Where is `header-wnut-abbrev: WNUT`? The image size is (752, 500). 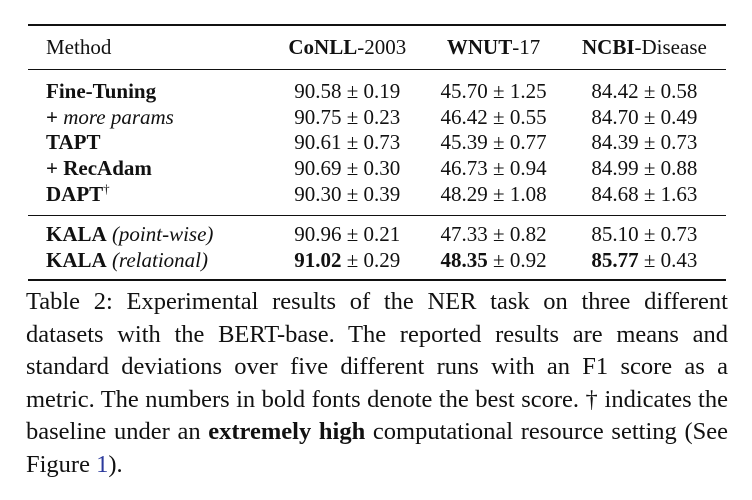
header-wnut-abbrev: WNUT is located at coordinates (479, 47).